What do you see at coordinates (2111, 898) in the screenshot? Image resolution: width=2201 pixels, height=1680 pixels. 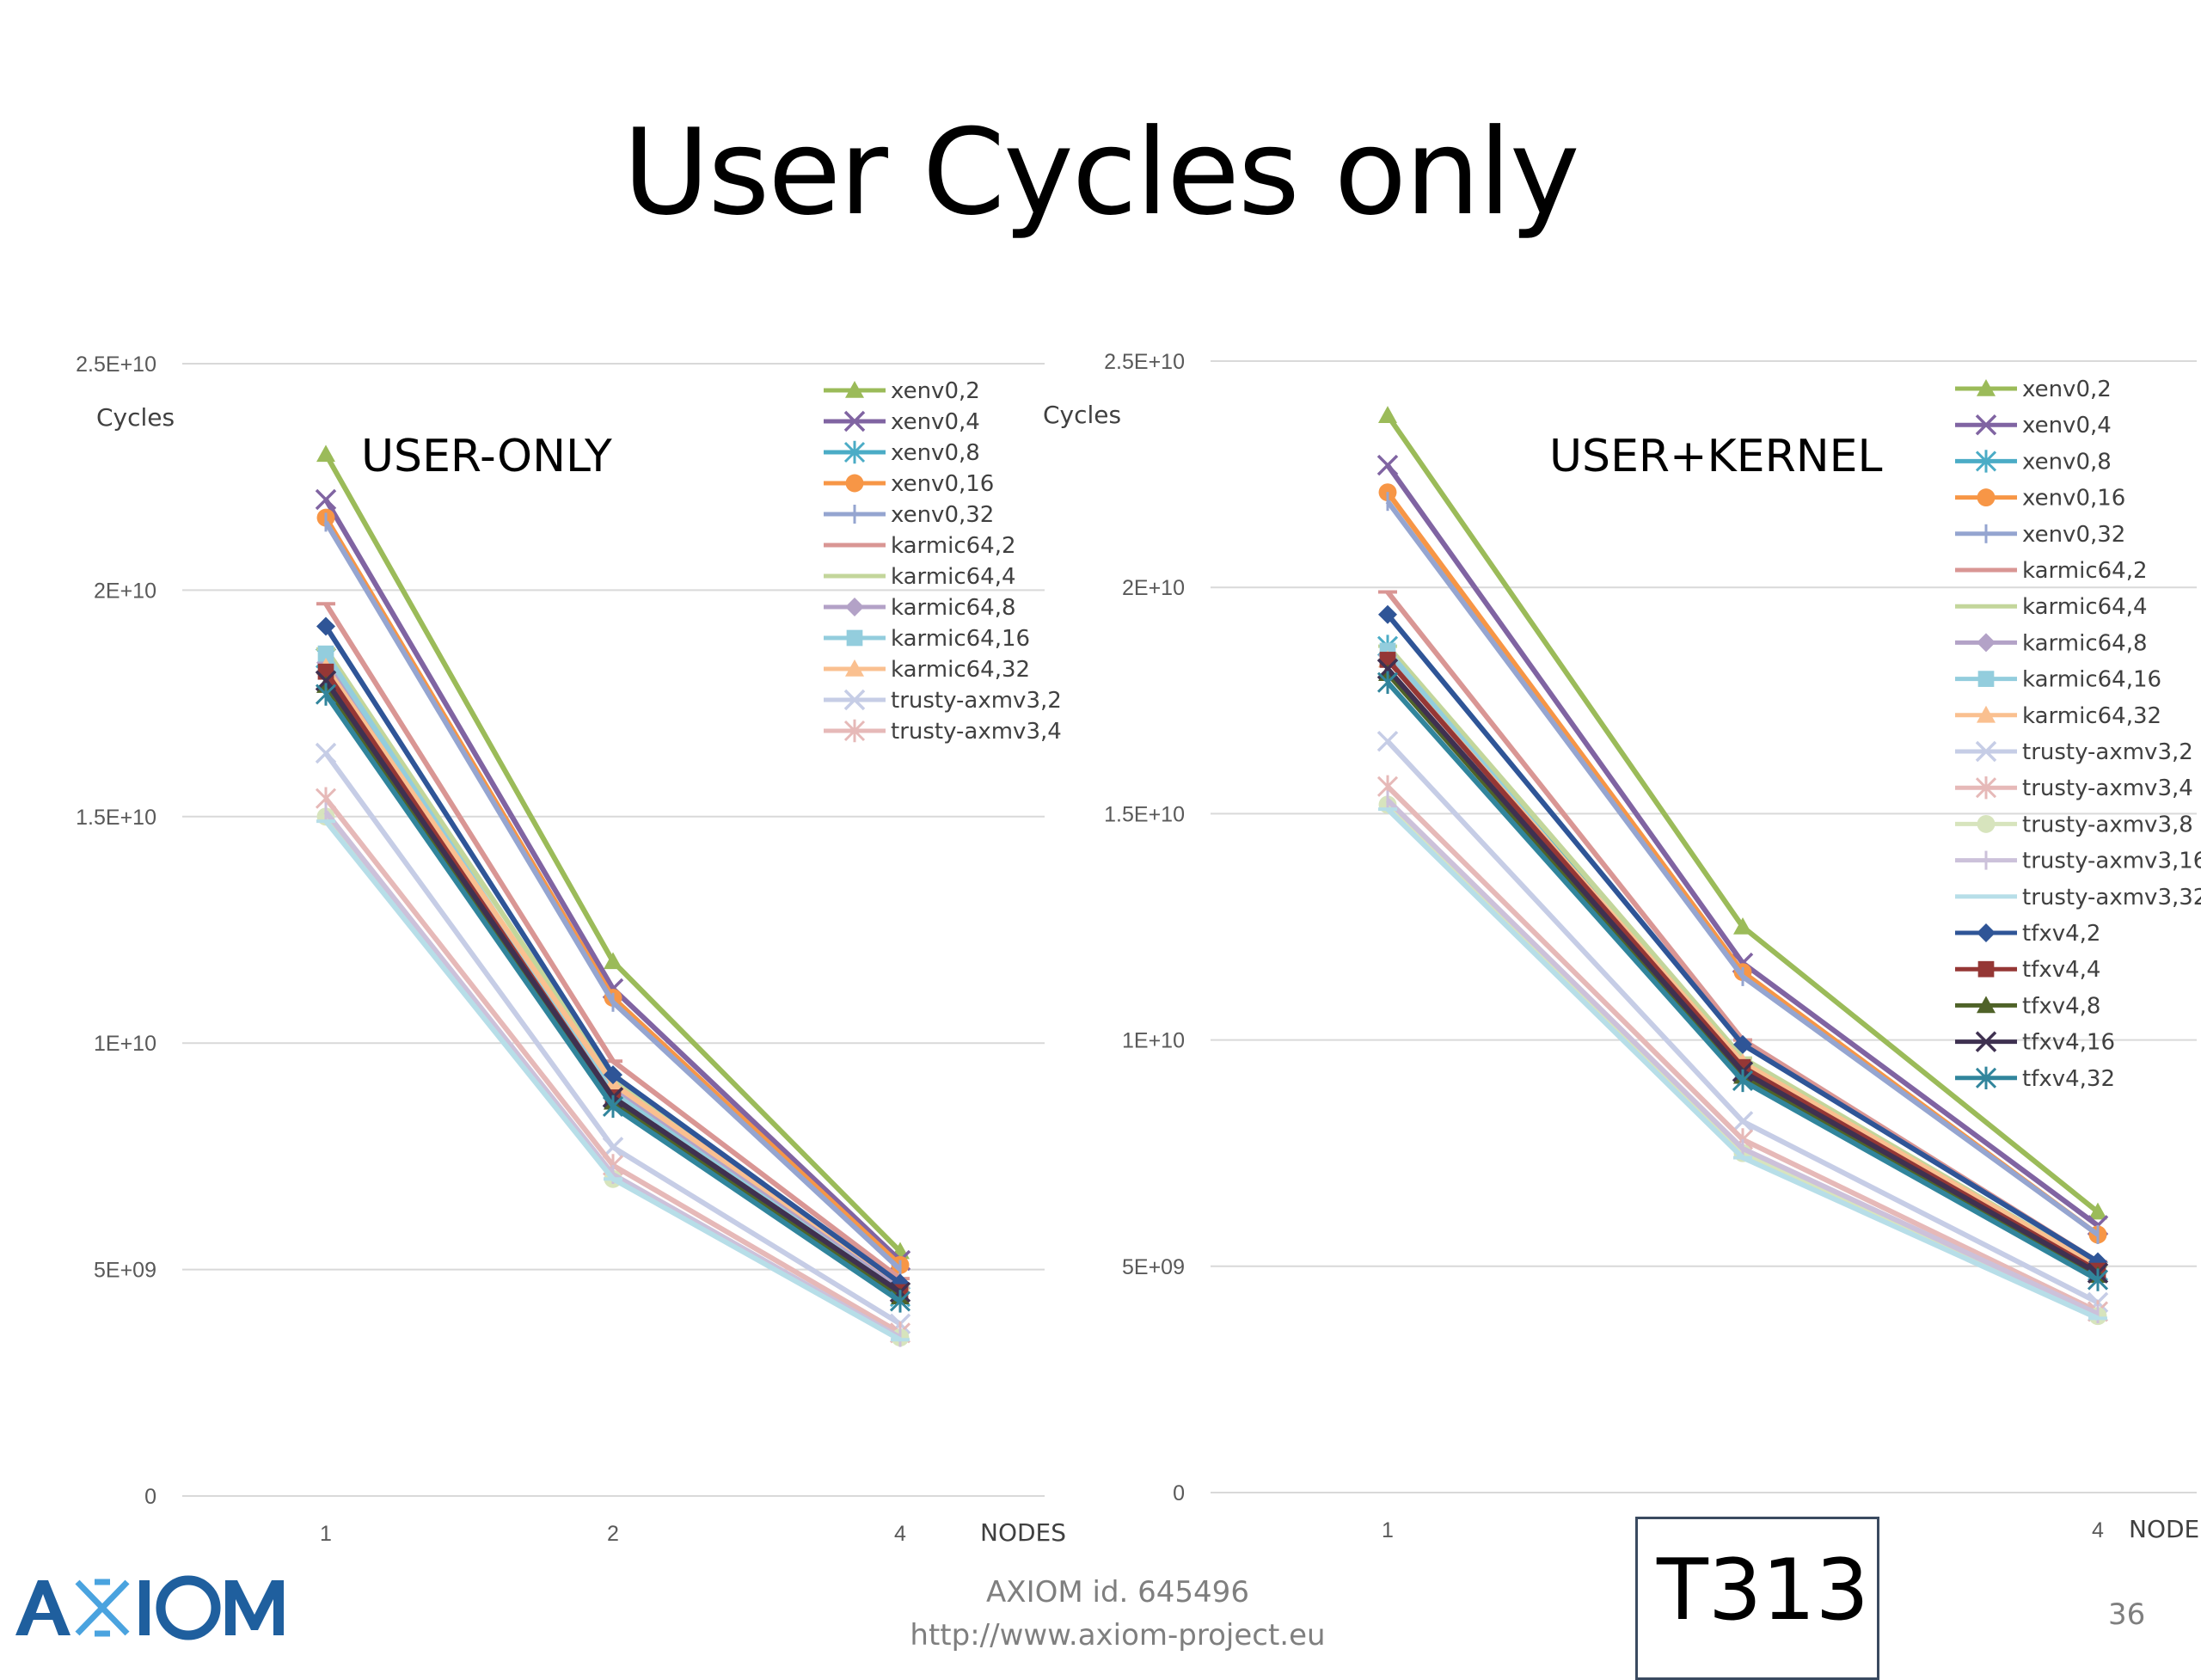 I see `legend-label: trusty-axmv3,32` at bounding box center [2111, 898].